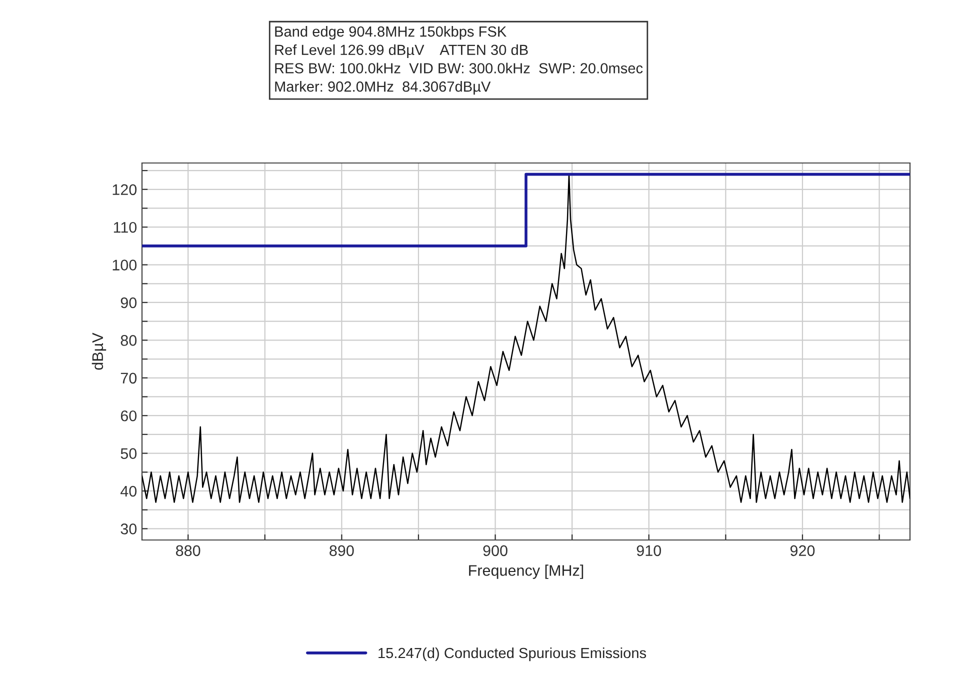 The width and height of the screenshot is (954, 681). I want to click on x-tick-label: 900, so click(495, 550).